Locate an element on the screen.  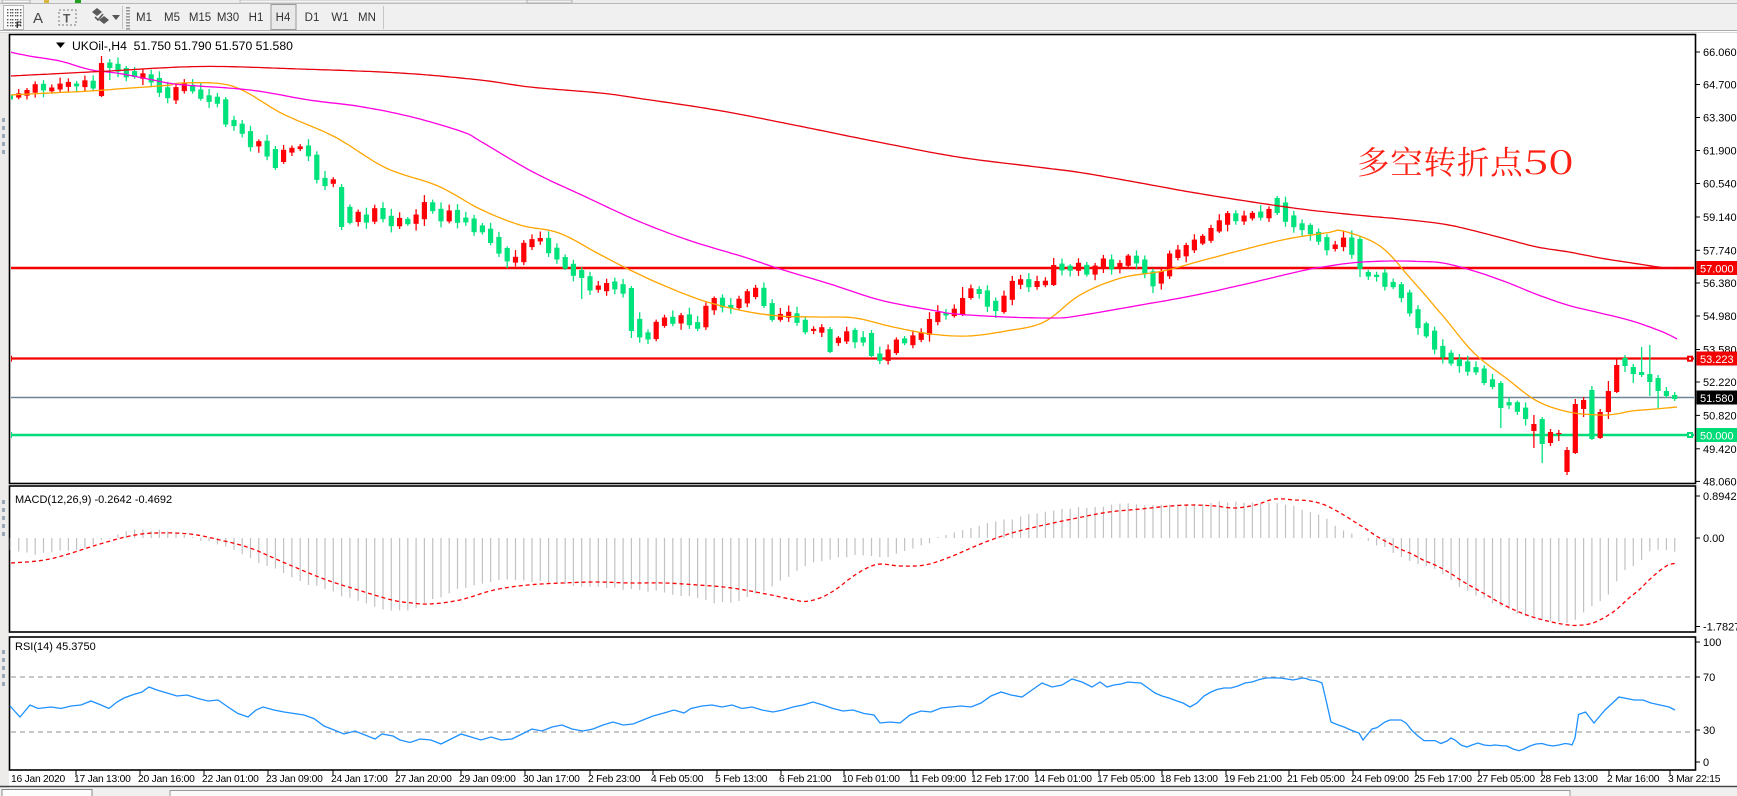
svg-text: 17 Feb 05:00 is located at coordinates (1126, 779).